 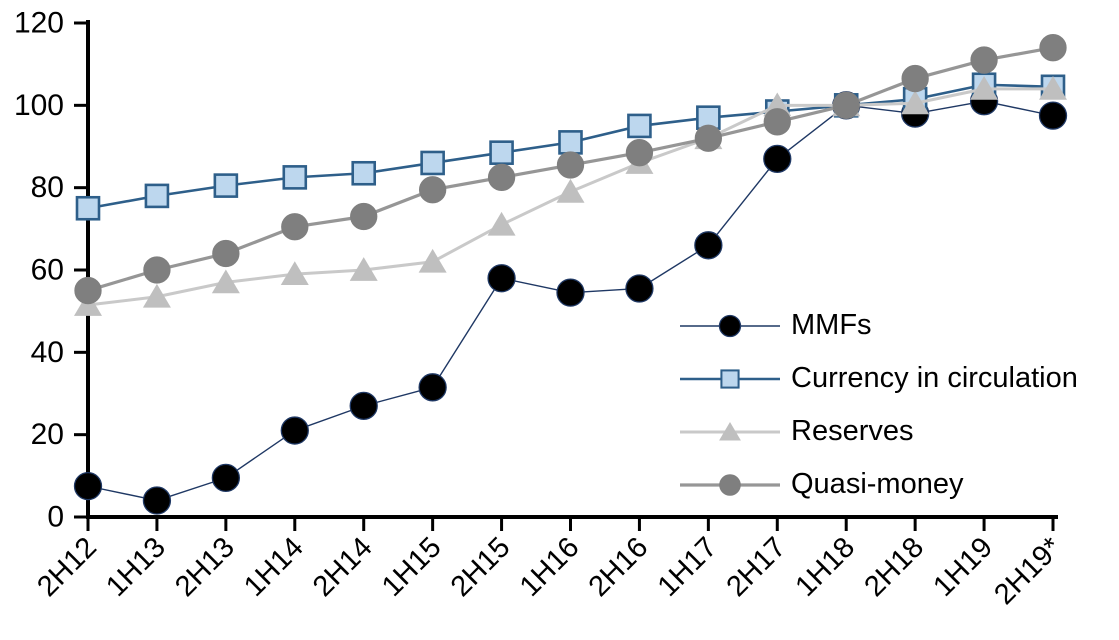 I want to click on x-tick-label: 1H18, so click(x=826, y=567).